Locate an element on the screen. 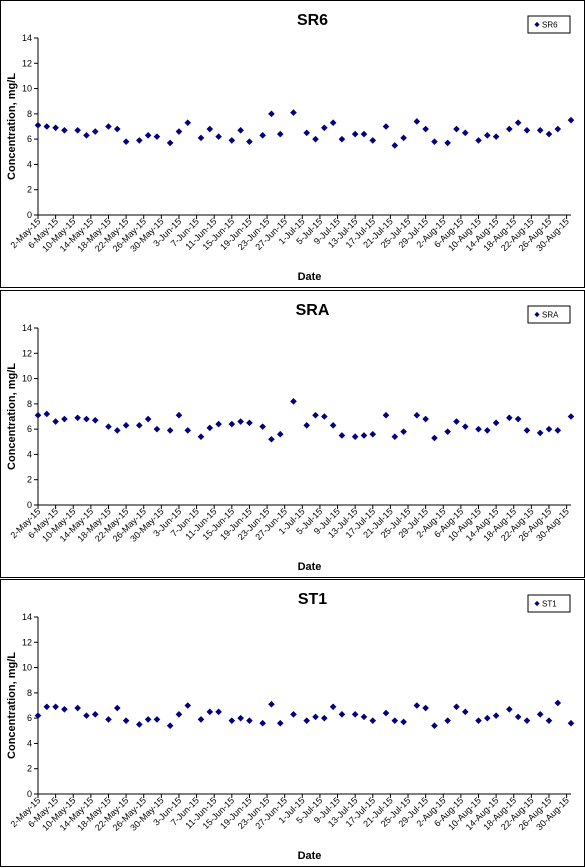  legend-box is located at coordinates (549, 24).